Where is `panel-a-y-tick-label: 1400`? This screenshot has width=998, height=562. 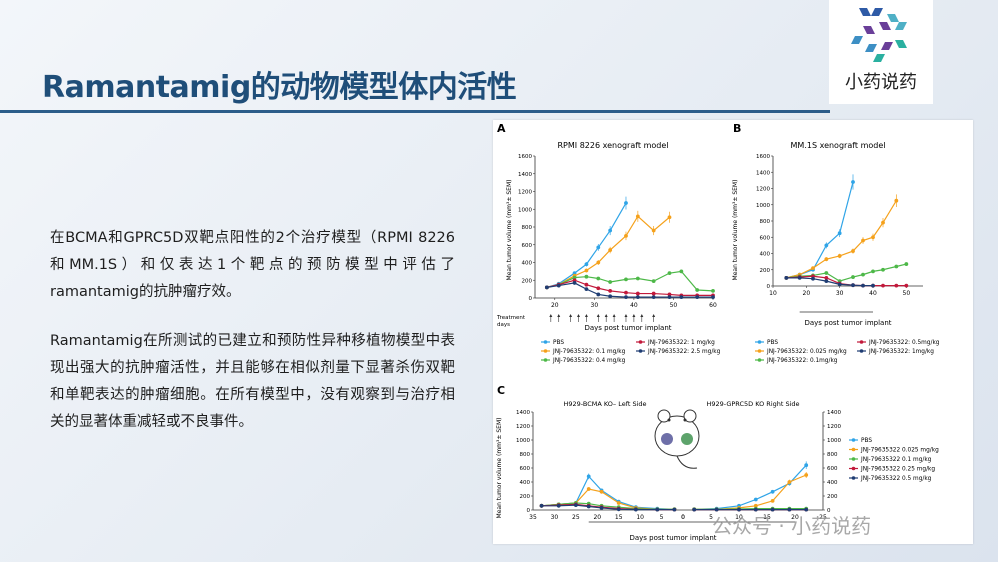
panel-a-y-tick-label: 1400 is located at coordinates (525, 175).